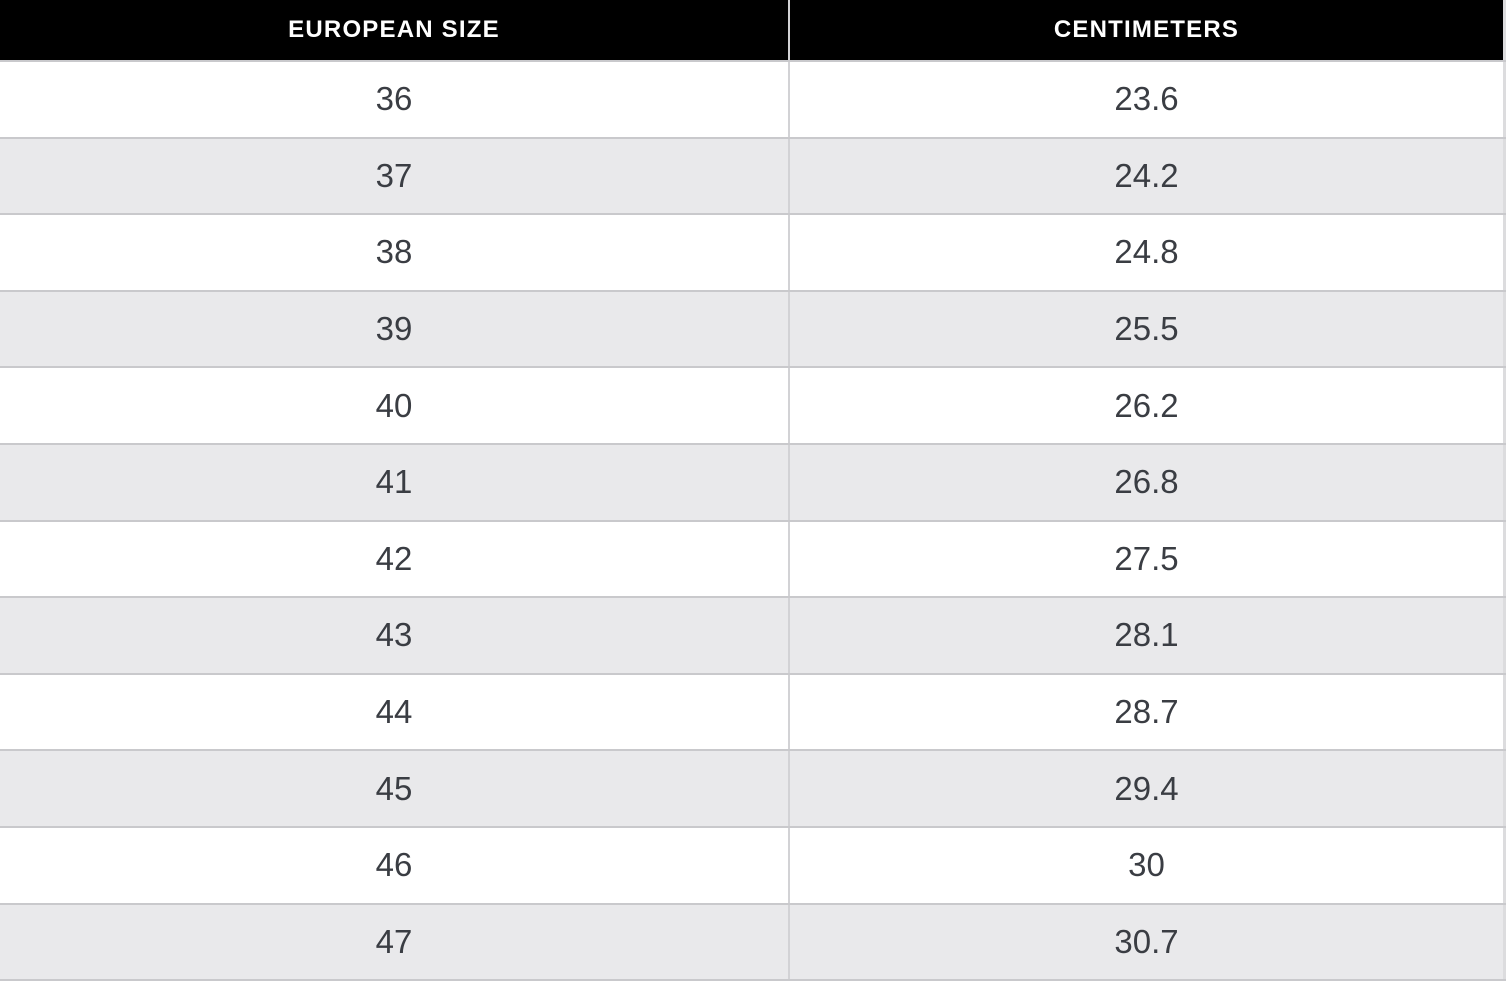 This screenshot has width=1506, height=981. What do you see at coordinates (1148, 329) in the screenshot?
I see `centimeters-cell: 25.5` at bounding box center [1148, 329].